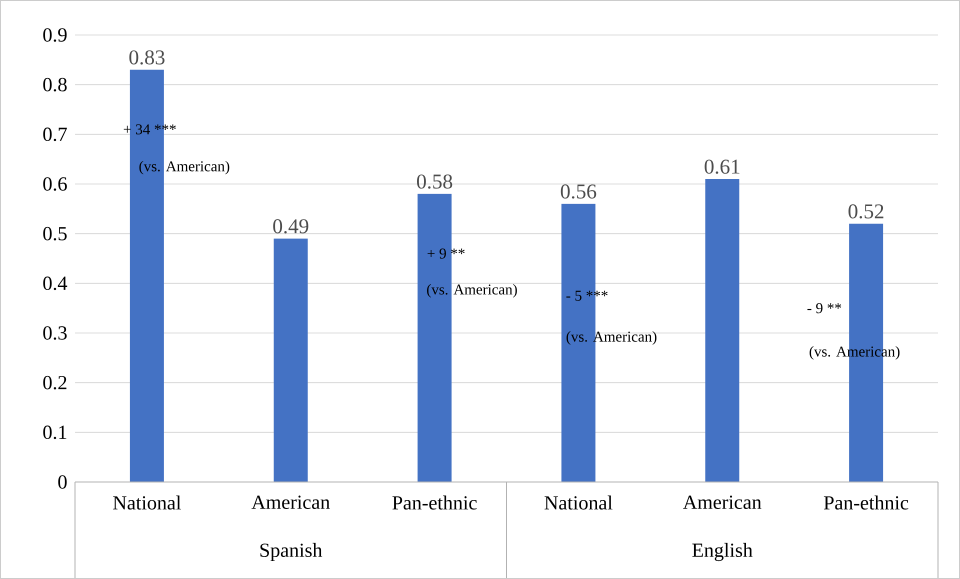  What do you see at coordinates (55, 85) in the screenshot?
I see `y-tick-label: 0.8` at bounding box center [55, 85].